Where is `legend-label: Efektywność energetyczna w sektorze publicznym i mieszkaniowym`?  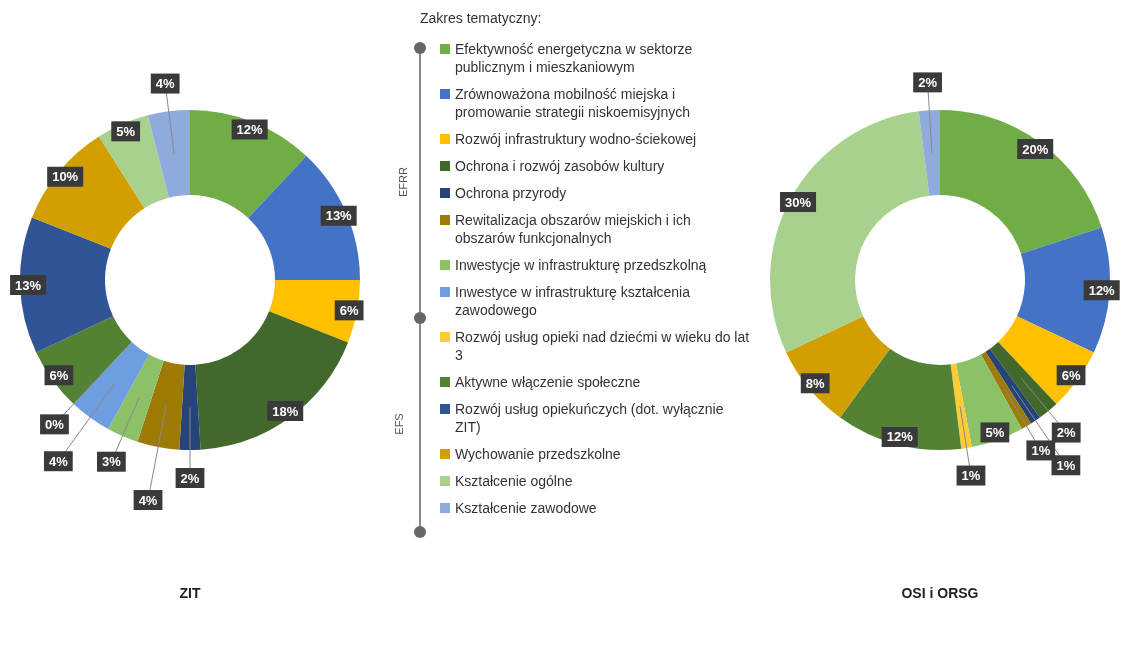
legend-label: Efektywność energetyczna w sektorze publicznym i mieszkaniowym is located at coordinates (574, 58).